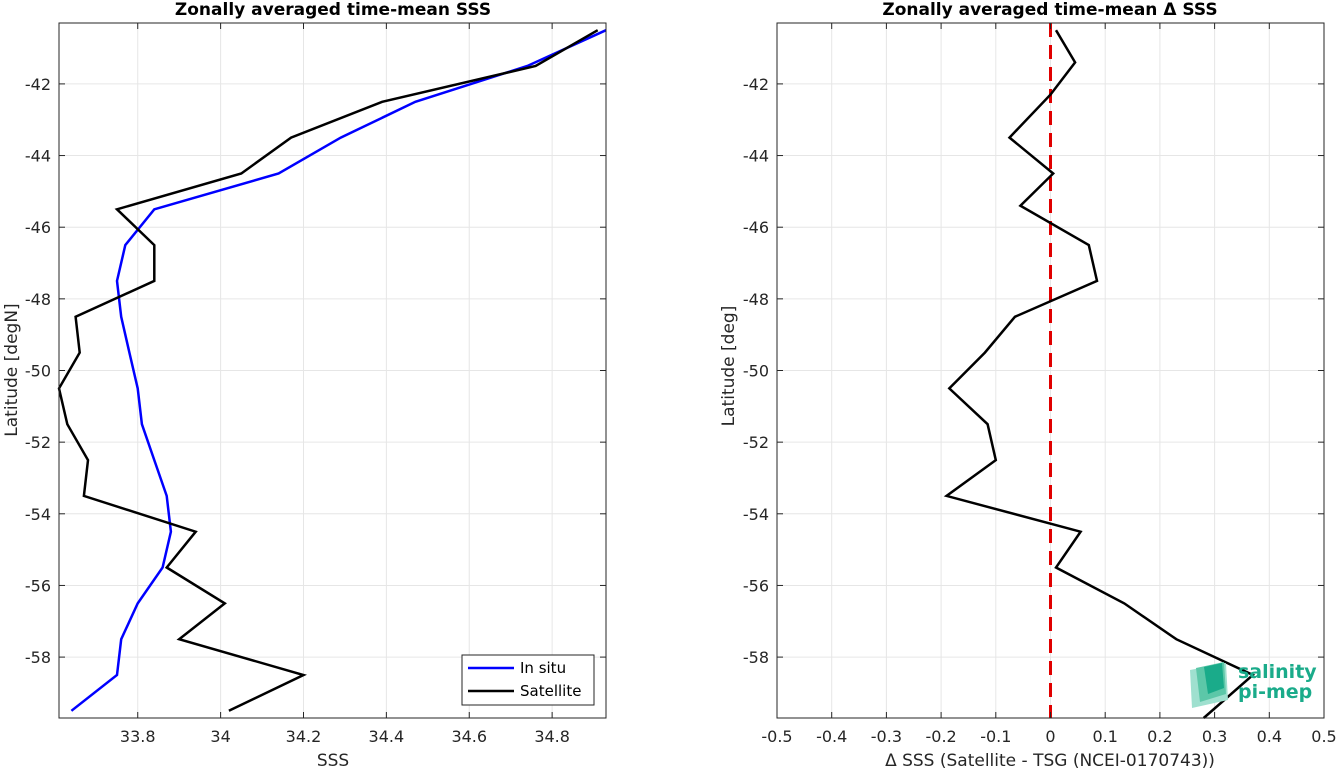  Describe the element at coordinates (38, 371) in the screenshot. I see `left-y-tick-label: -50` at that location.